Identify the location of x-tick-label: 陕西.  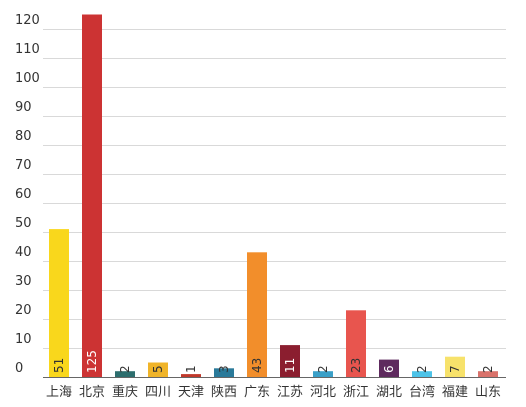
(224, 392).